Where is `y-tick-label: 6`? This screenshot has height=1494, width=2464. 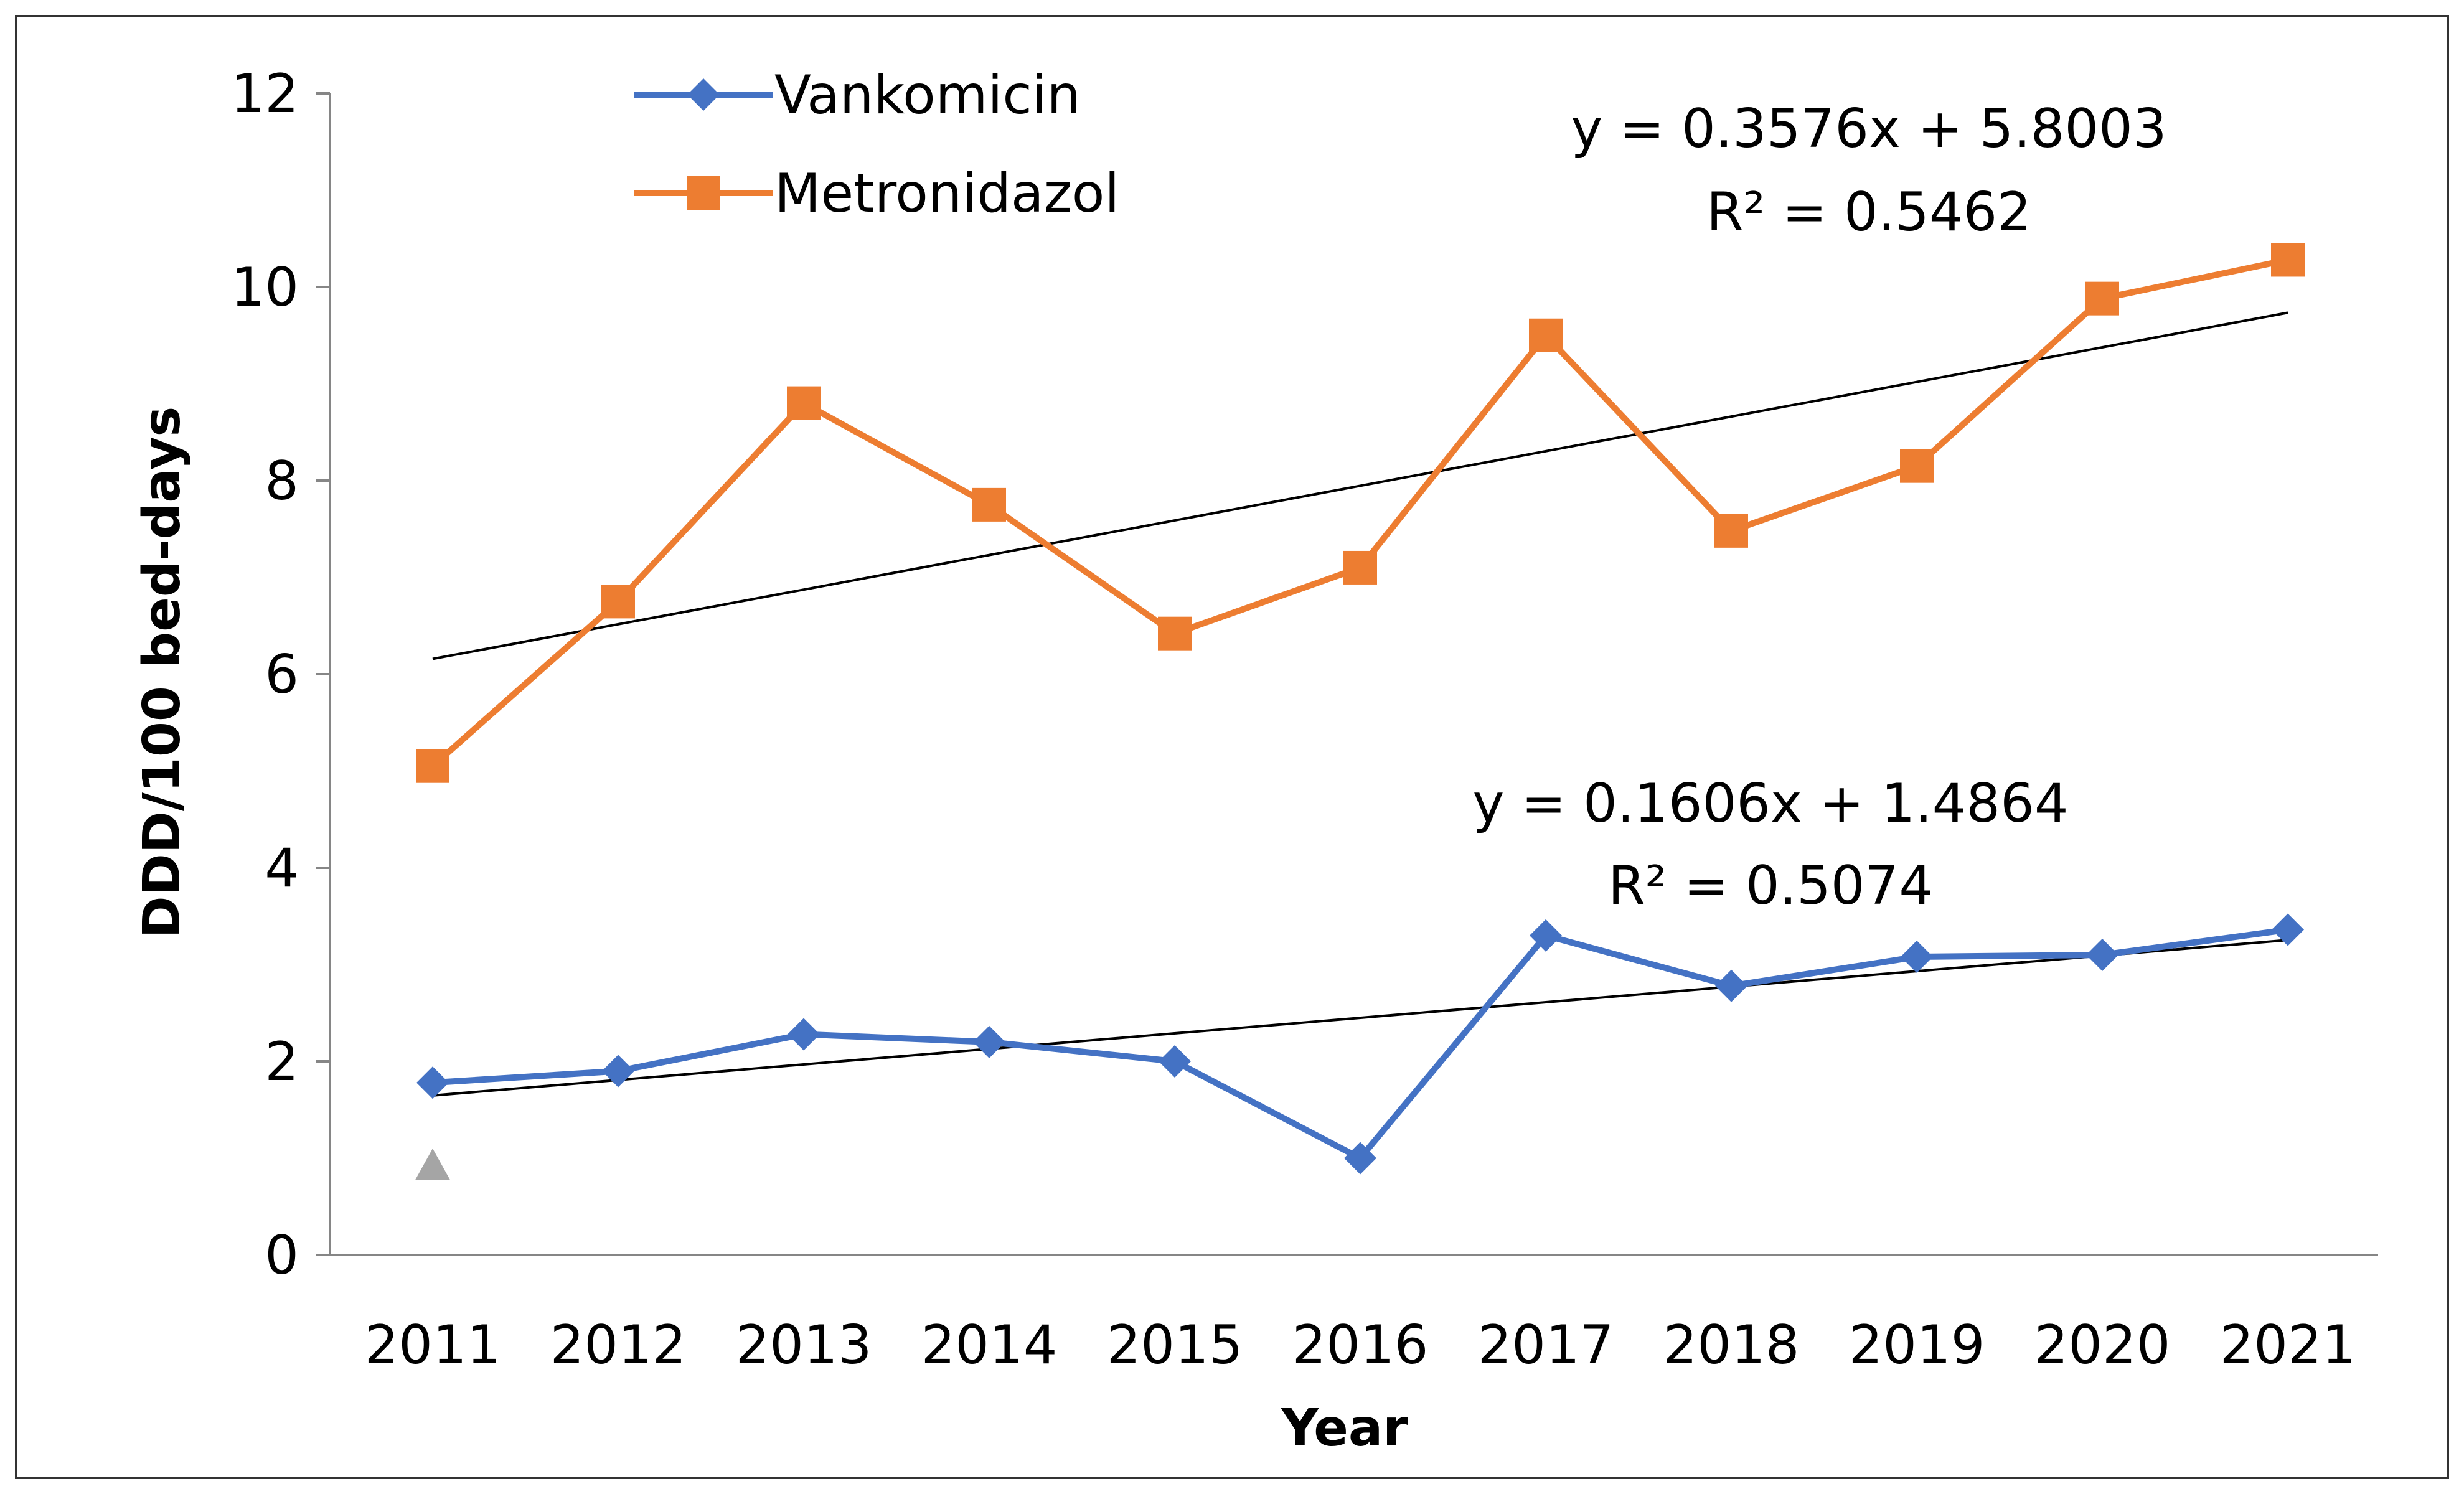
y-tick-label: 6 is located at coordinates (282, 675).